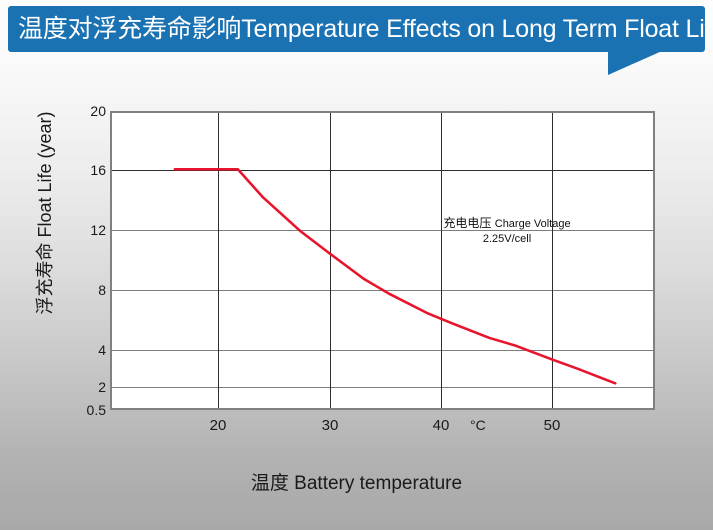 The height and width of the screenshot is (530, 713). What do you see at coordinates (45, 213) in the screenshot?
I see `y-axis-title: 浮充寿命 Float Life (year)` at bounding box center [45, 213].